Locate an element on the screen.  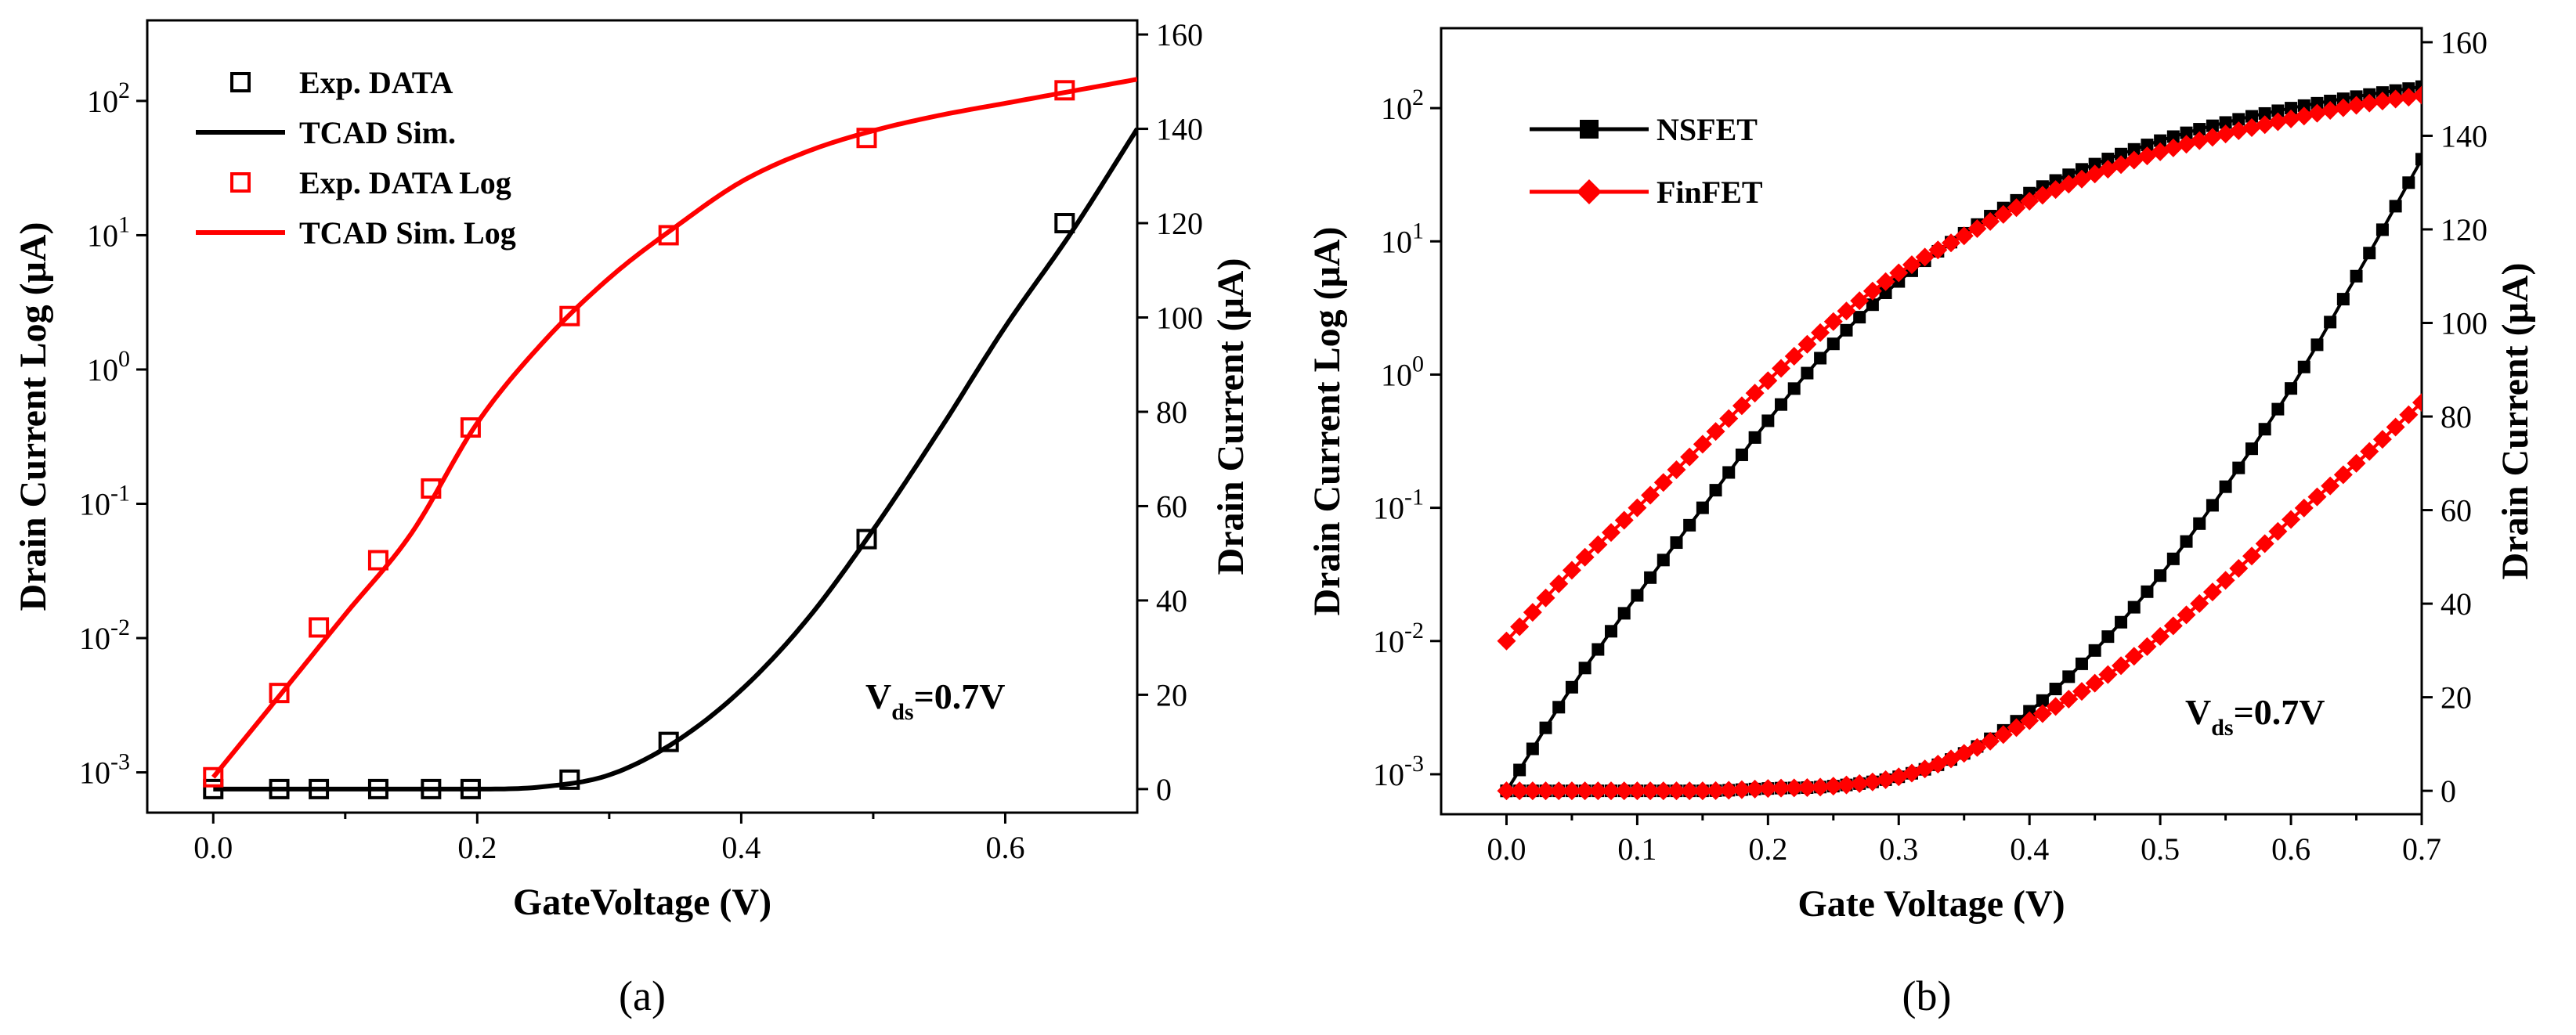
x-axis-label: GateVoltage (V) is located at coordinates (642, 902).